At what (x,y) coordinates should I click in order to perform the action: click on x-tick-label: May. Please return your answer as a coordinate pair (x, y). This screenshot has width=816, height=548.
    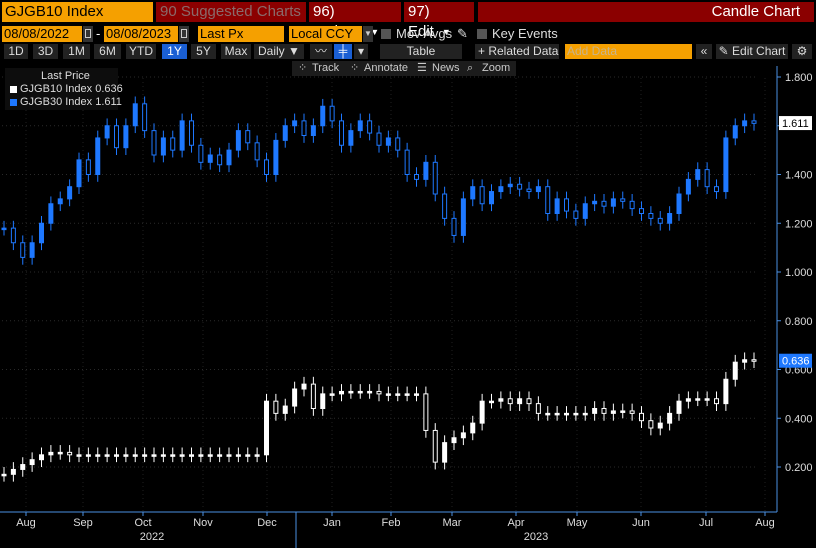
    Looking at the image, I should click on (577, 523).